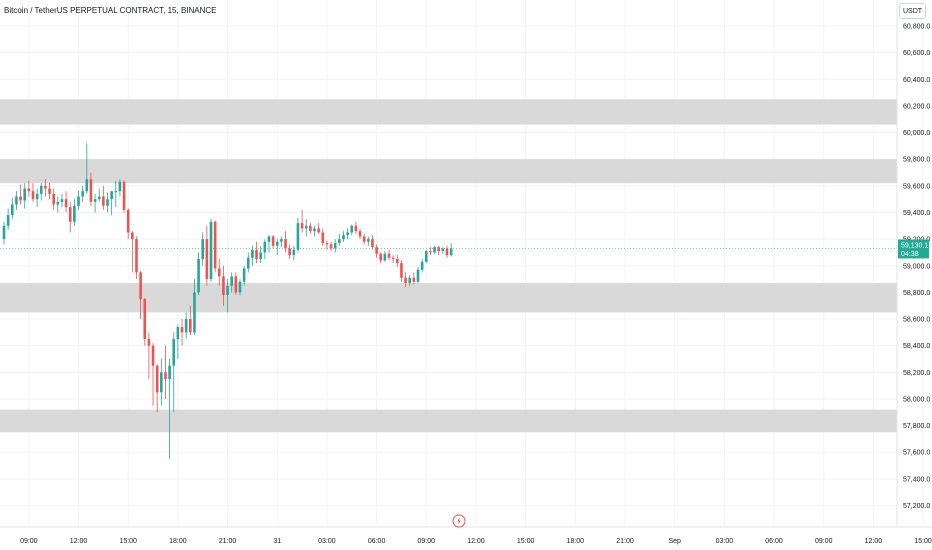  I want to click on price-tick-label: 60,400.0, so click(916, 80).